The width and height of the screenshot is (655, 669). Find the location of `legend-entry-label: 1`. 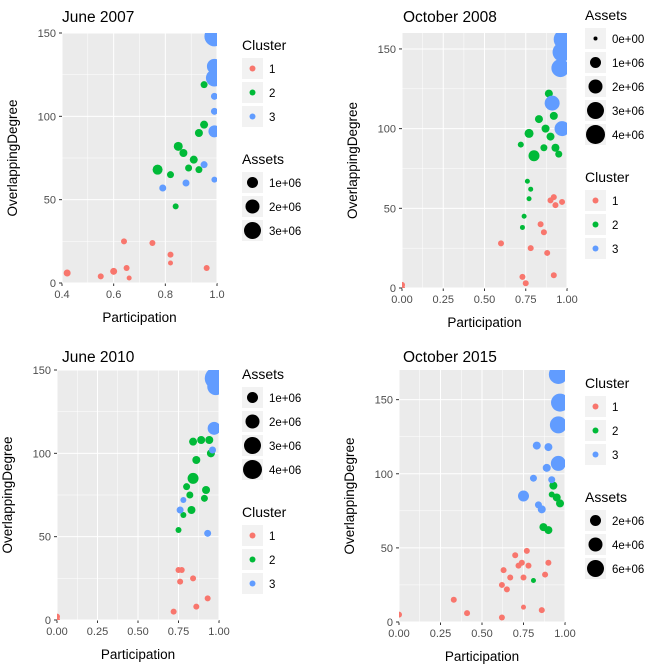

legend-entry-label: 1 is located at coordinates (615, 408).